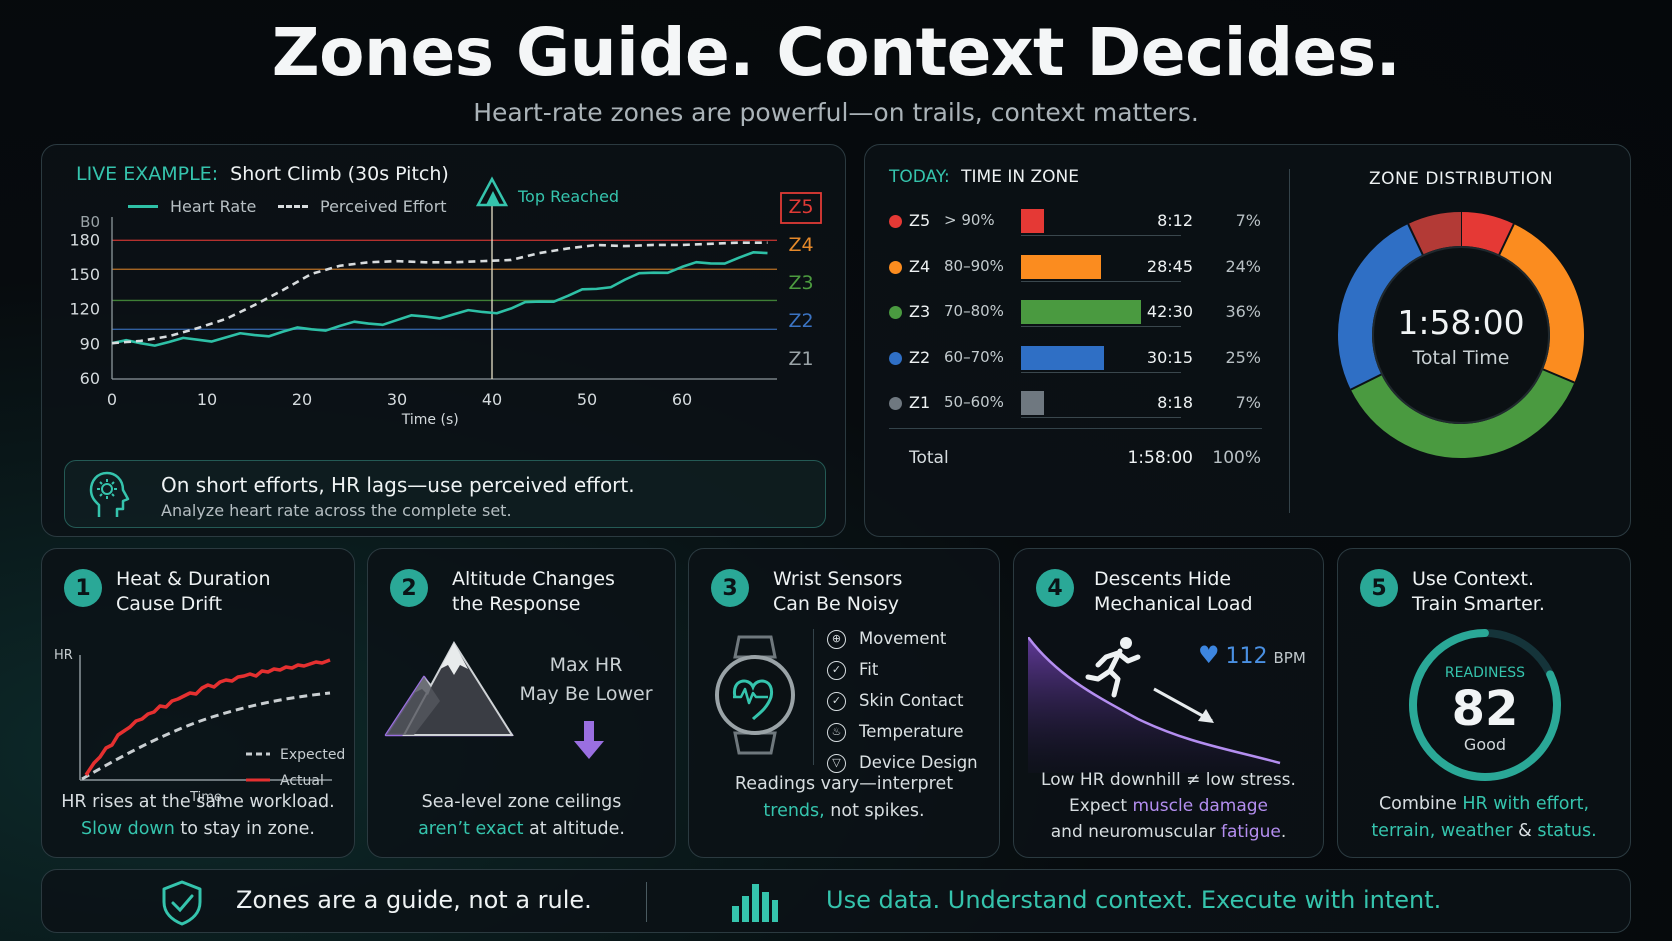  I want to click on sensor-factor-item: ▽ Device Design, so click(912, 765).